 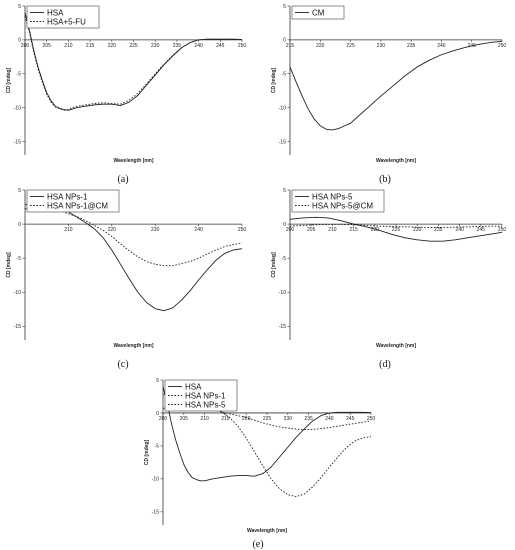 I want to click on panel-label: (c), so click(x=122, y=364).